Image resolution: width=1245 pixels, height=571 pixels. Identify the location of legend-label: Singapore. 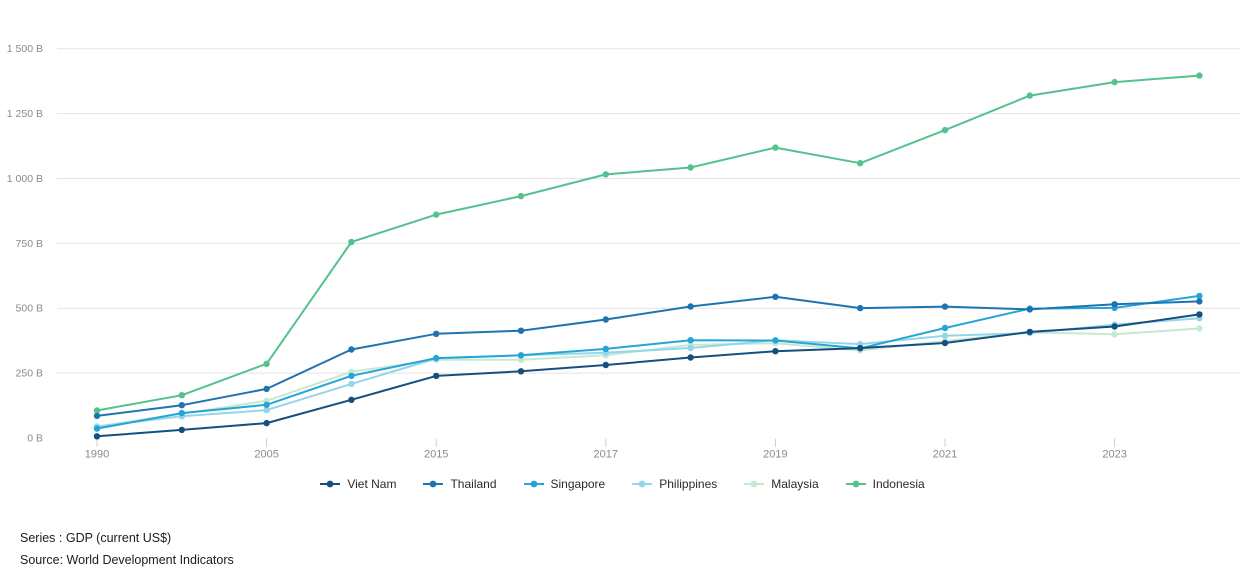
(578, 484).